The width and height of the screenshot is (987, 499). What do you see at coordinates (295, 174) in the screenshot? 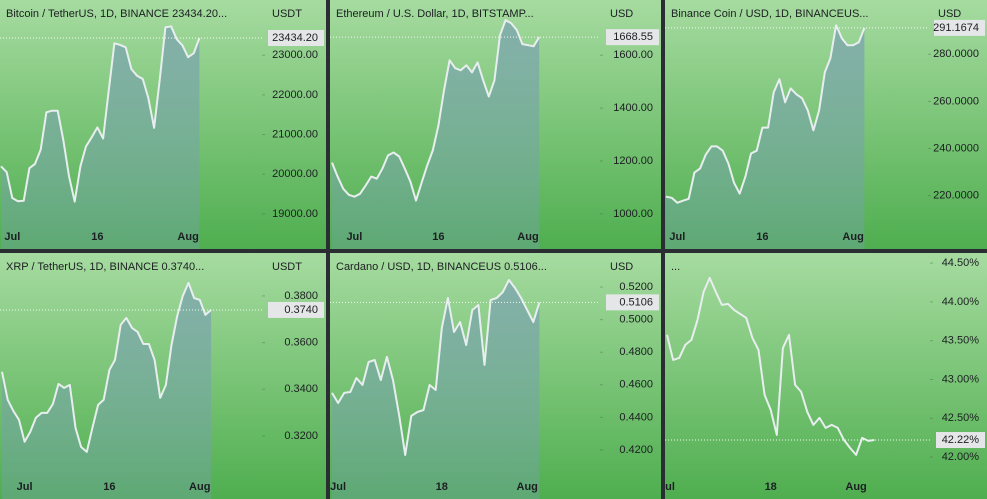
I see `y-tick-label: 20000.00` at bounding box center [295, 174].